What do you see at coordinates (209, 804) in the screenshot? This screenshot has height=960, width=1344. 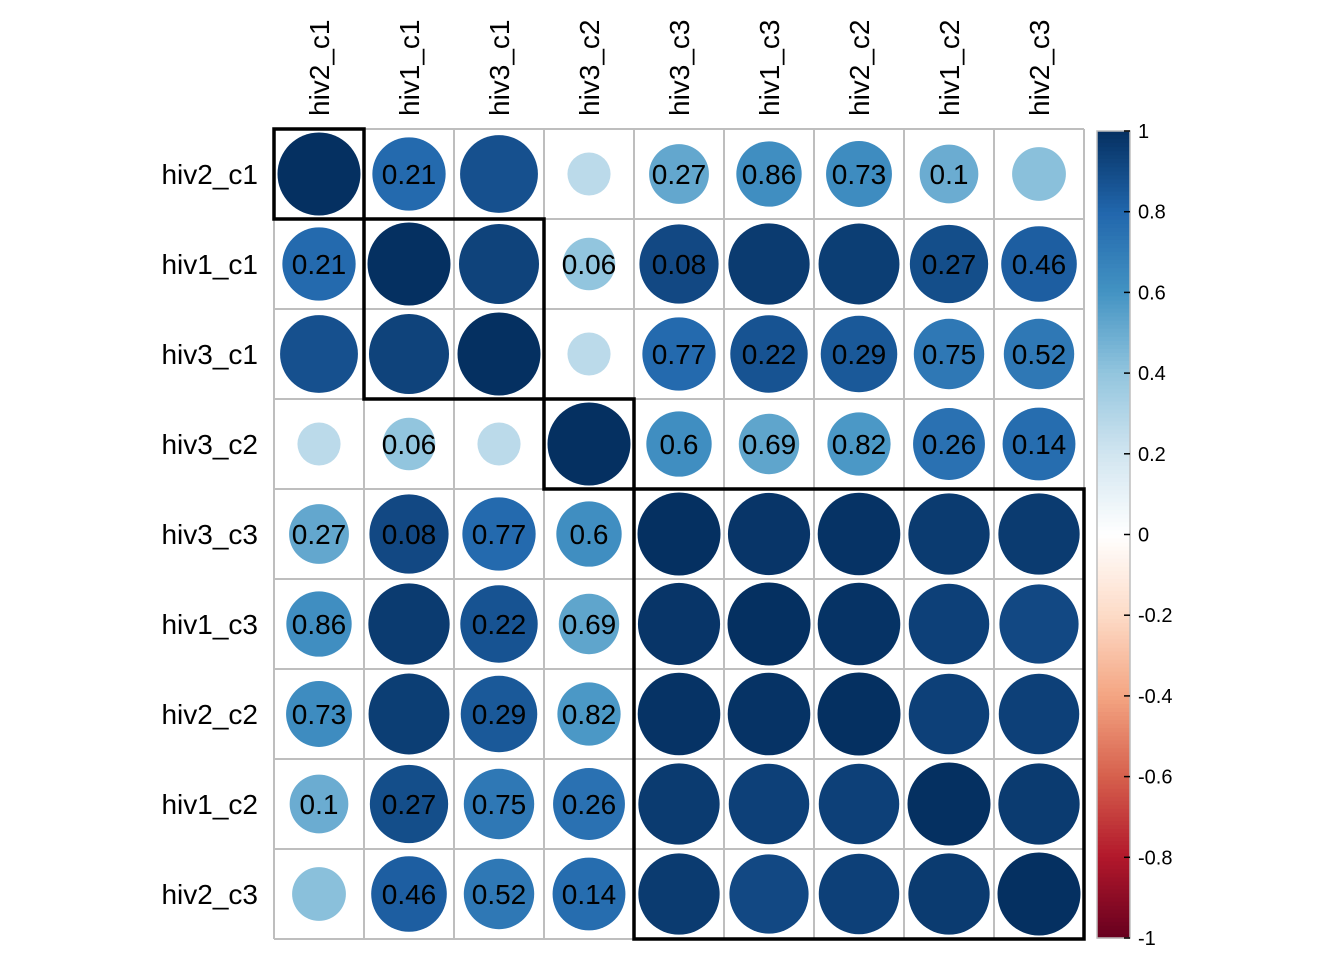 I see `row-label: hiv1_c2` at bounding box center [209, 804].